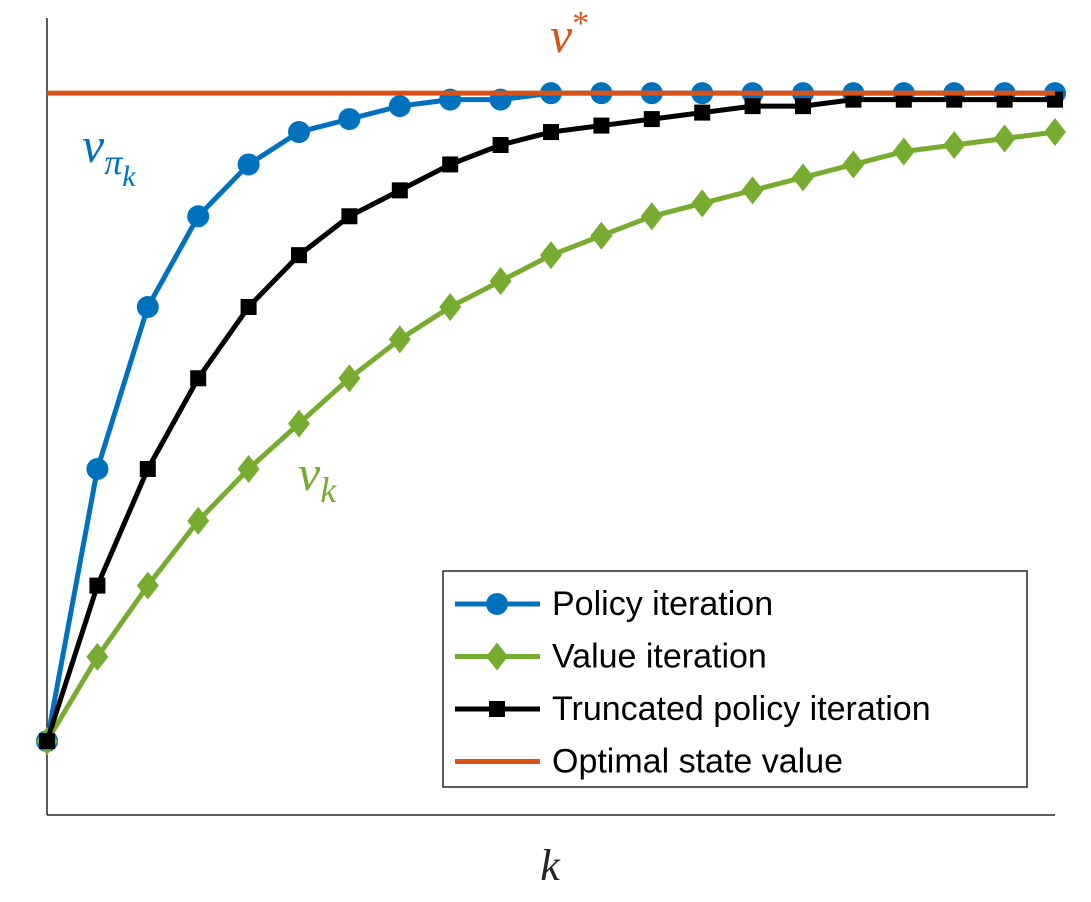  Describe the element at coordinates (741, 709) in the screenshot. I see `legend-label: Truncated policy iteration` at that location.